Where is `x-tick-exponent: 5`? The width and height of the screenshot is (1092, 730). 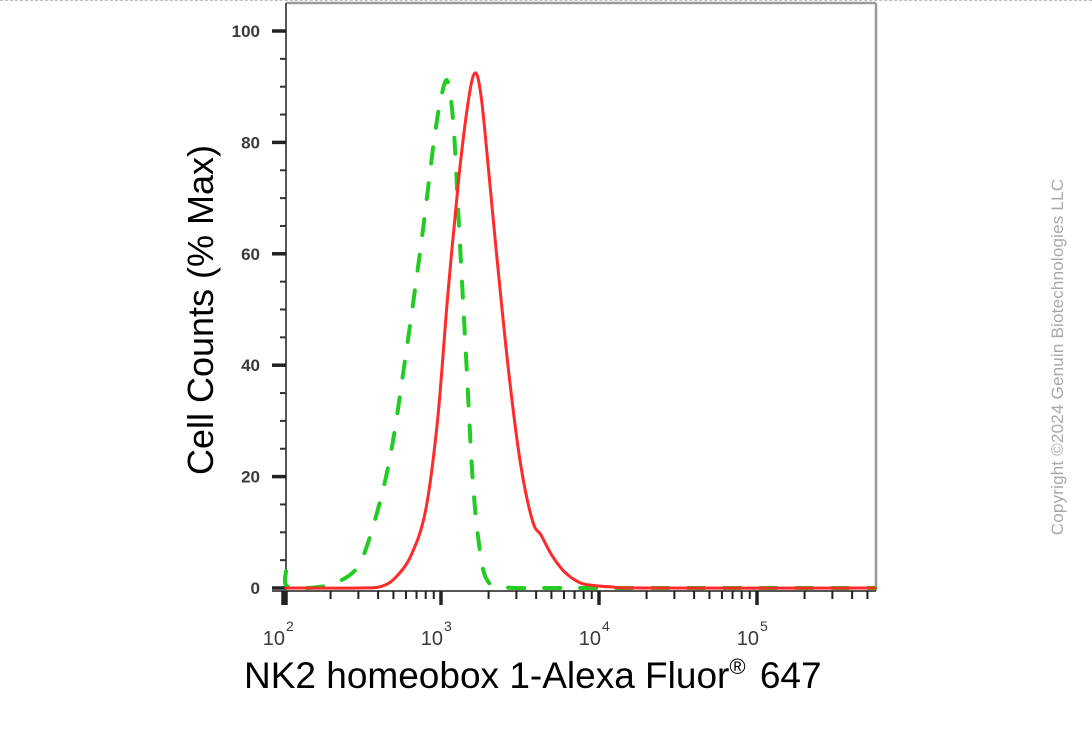
x-tick-exponent: 5 is located at coordinates (764, 626).